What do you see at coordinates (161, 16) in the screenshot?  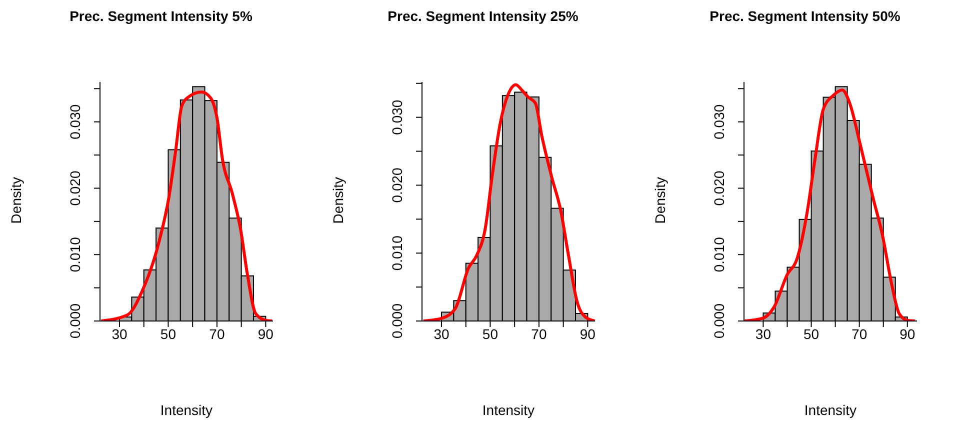 I see `chart-title: Prec. Segment Intensity 5%` at bounding box center [161, 16].